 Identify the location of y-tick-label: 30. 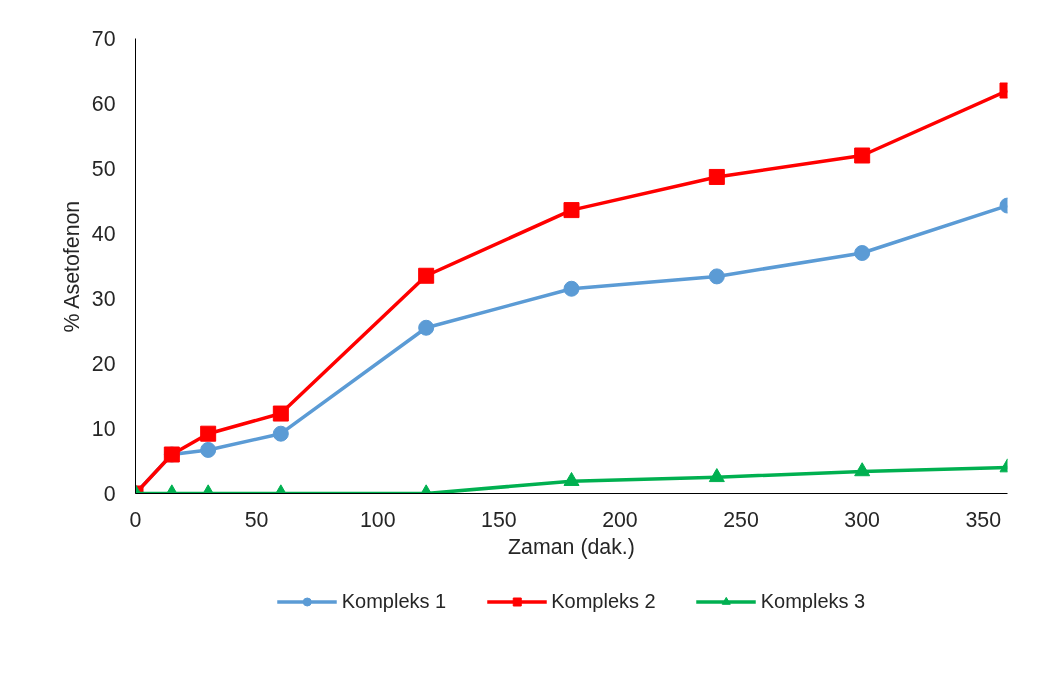
(103, 299).